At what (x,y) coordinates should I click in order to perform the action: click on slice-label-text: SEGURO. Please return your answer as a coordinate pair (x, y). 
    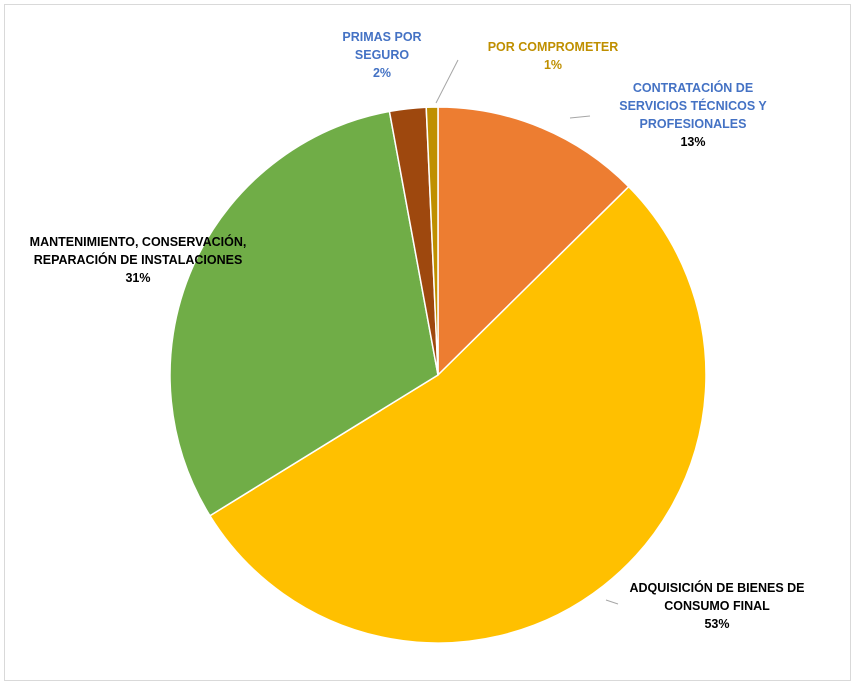
    Looking at the image, I should click on (382, 55).